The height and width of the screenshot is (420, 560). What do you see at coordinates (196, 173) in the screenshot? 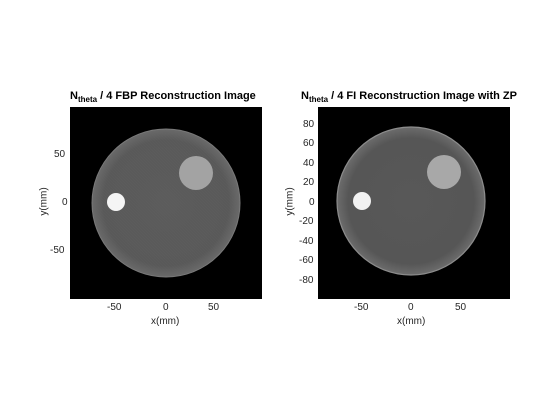
I see `fbp-gray-insert` at bounding box center [196, 173].